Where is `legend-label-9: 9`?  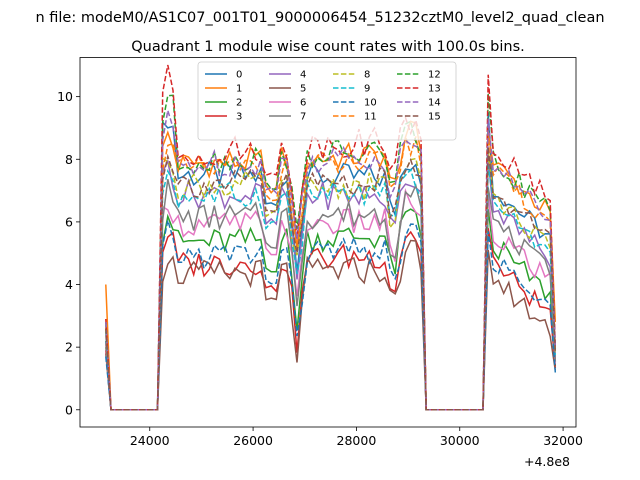
legend-label-9: 9 is located at coordinates (367, 89).